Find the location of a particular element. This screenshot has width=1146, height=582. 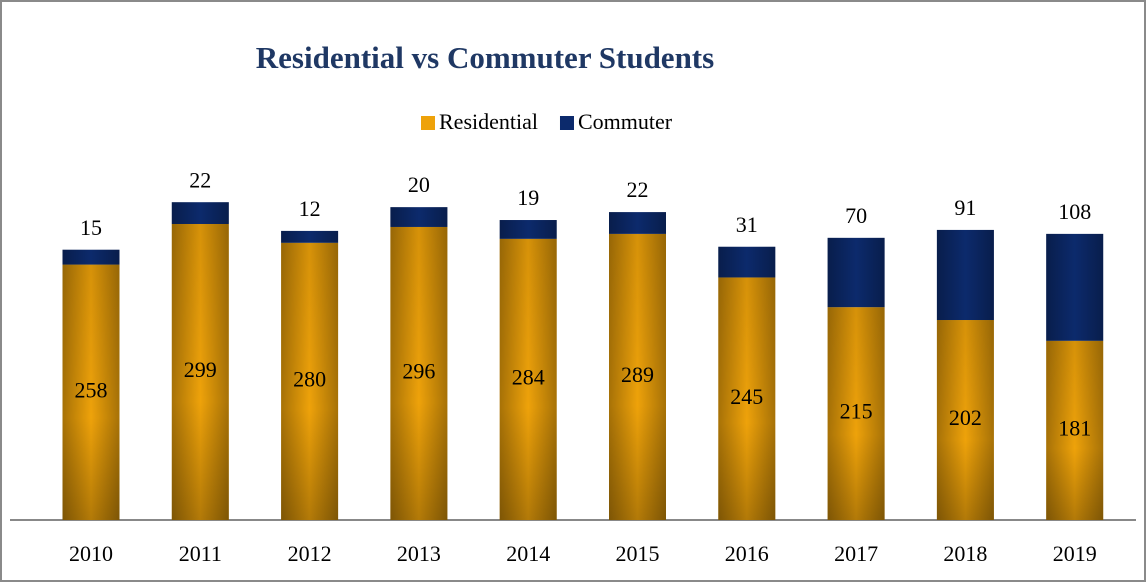

x-tick-label: 2014 is located at coordinates (528, 553).